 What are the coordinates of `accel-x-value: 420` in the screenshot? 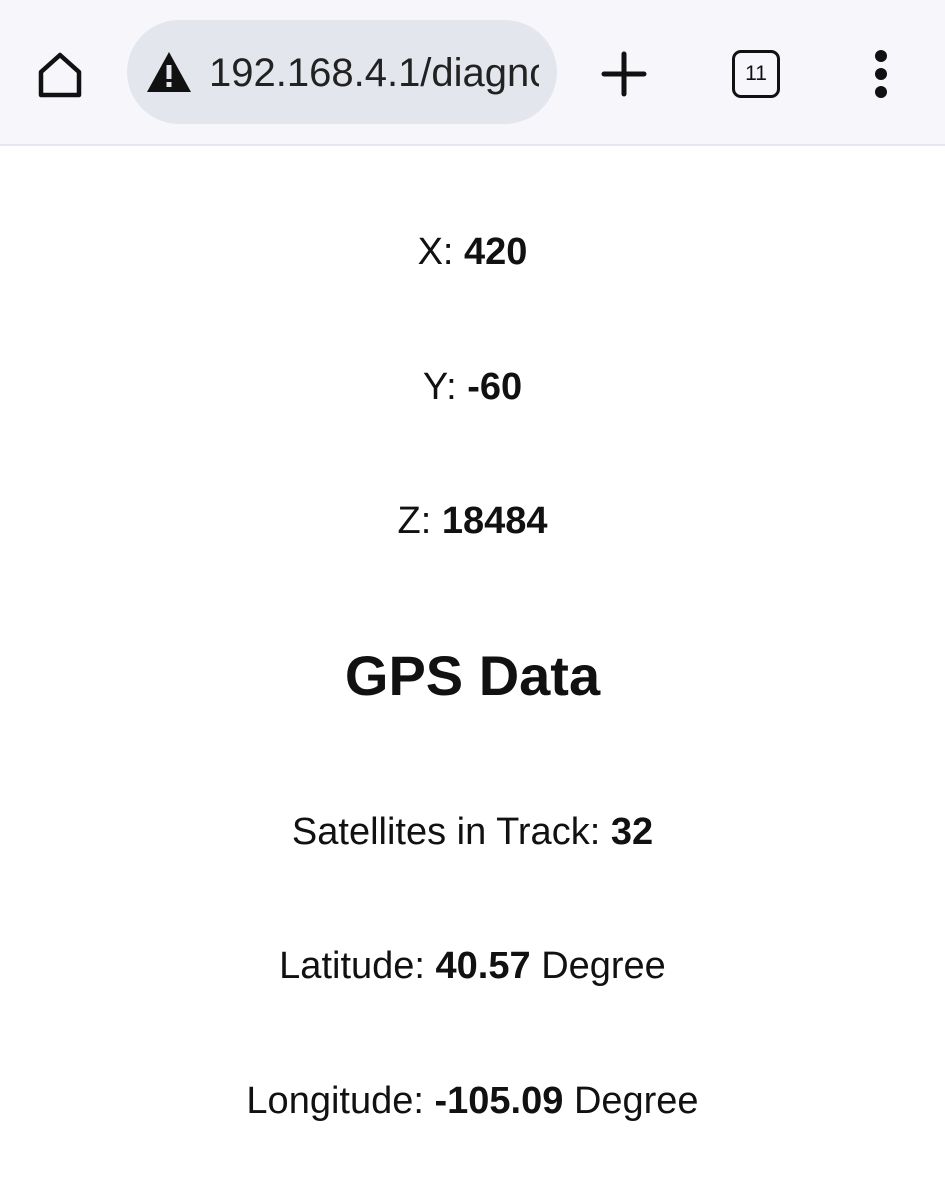 It's located at (496, 252).